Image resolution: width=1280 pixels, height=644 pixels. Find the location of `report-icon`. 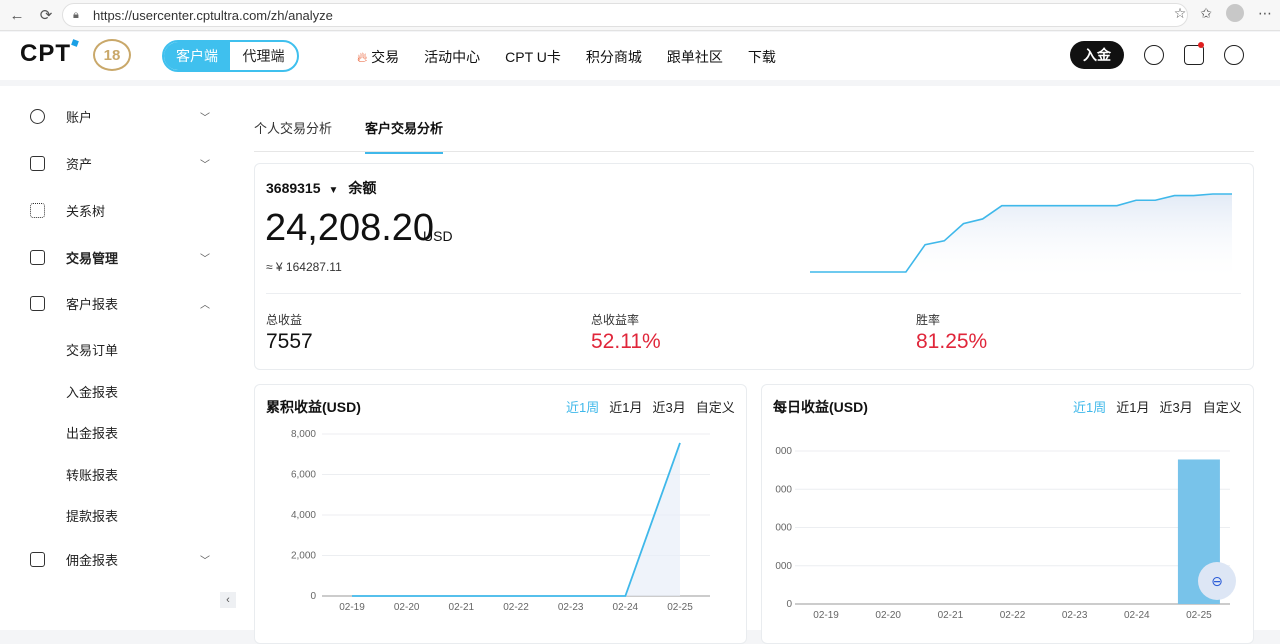

report-icon is located at coordinates (37, 303).